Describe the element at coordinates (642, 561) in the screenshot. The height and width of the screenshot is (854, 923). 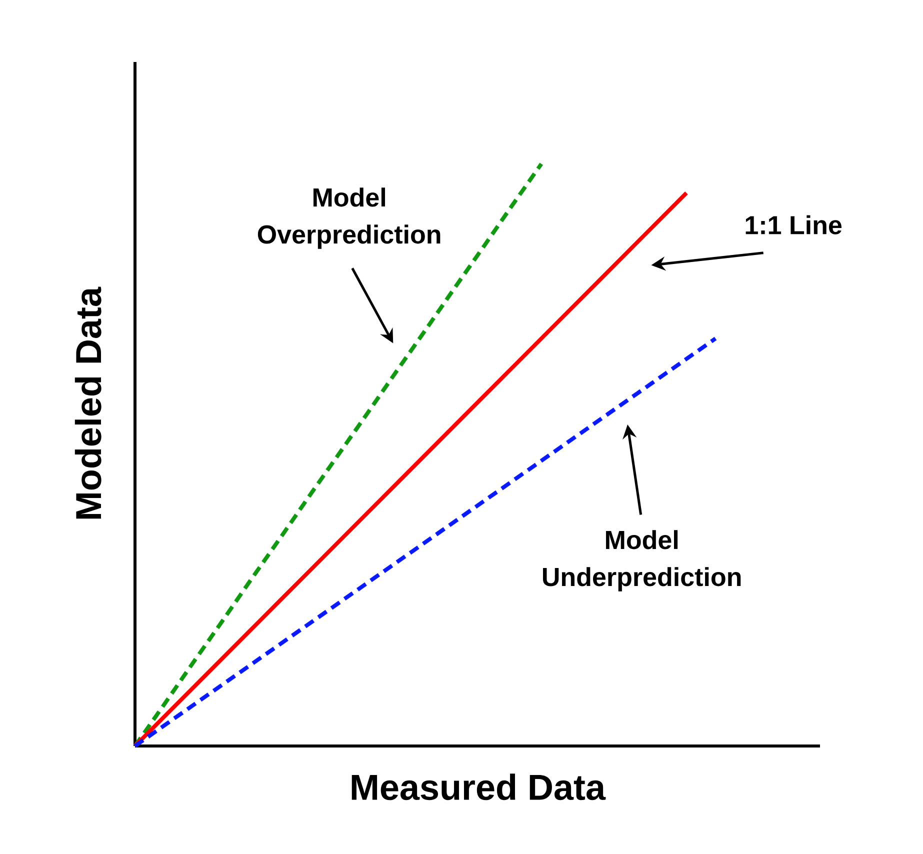
I see `annotation: Model Underprediction` at that location.